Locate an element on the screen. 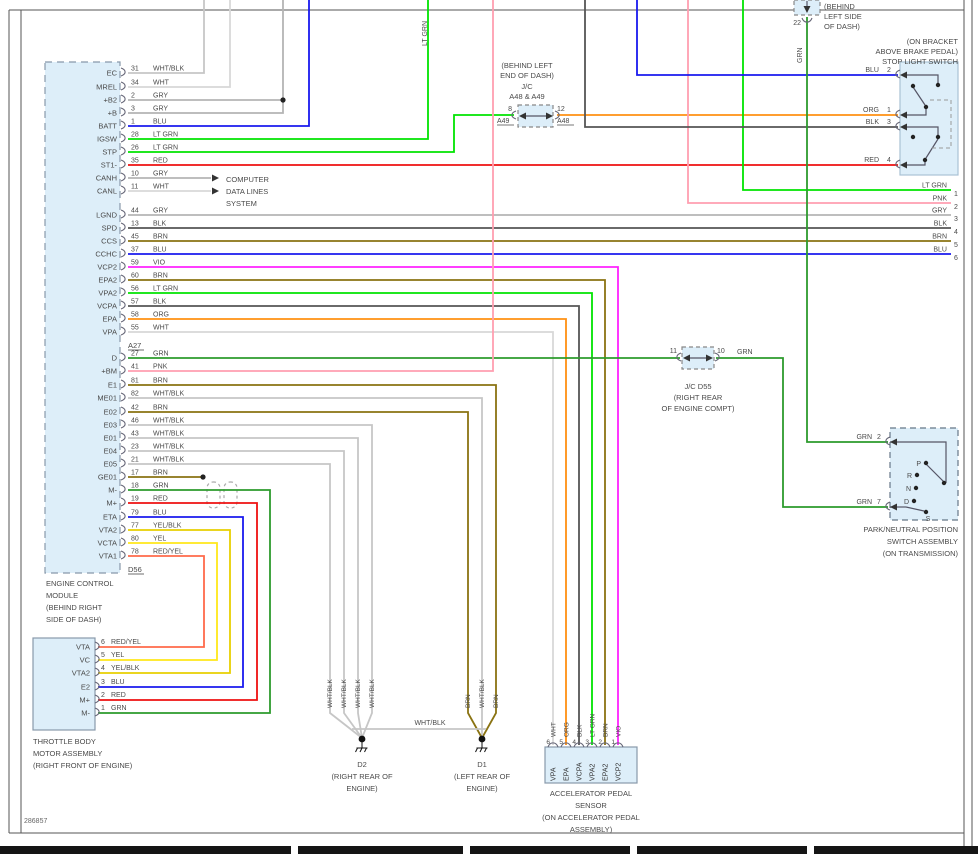  label: LEFT SIDE is located at coordinates (843, 16).